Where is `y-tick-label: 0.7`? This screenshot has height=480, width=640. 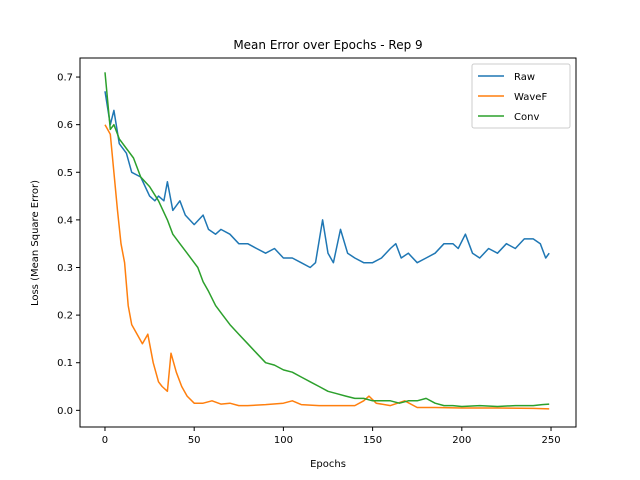
y-tick-label: 0.7 is located at coordinates (65, 78).